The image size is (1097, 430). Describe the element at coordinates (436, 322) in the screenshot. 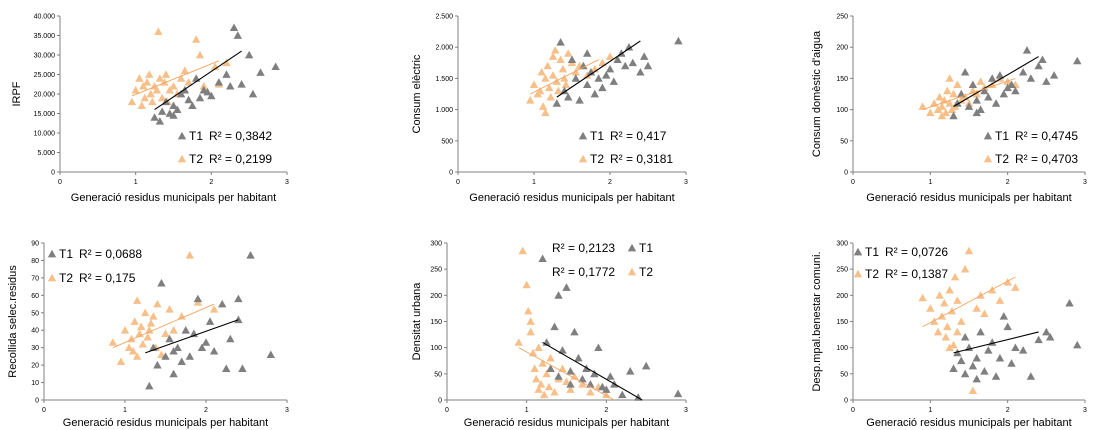

I see `y-tick-label: 150` at that location.